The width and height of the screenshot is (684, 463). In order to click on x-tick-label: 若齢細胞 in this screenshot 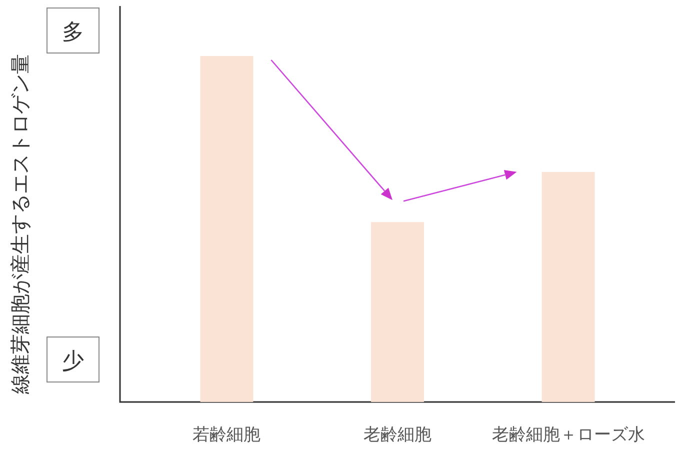, I will do `click(226, 435)`.